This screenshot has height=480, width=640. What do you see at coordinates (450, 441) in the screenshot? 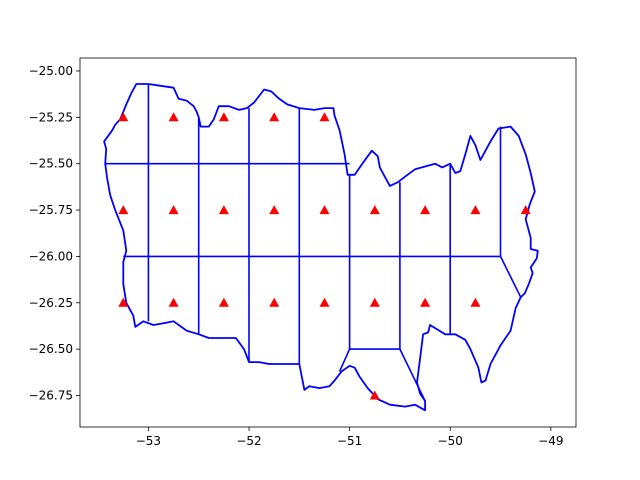
I see `x-tick-label-3: −50` at bounding box center [450, 441].